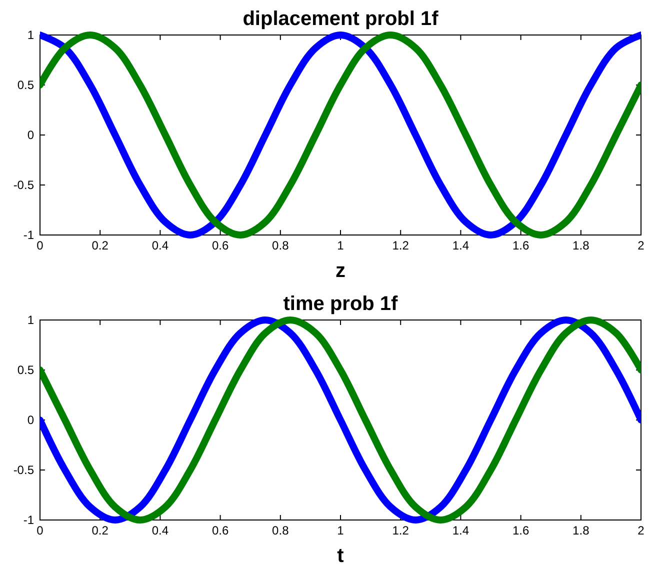 Image resolution: width=663 pixels, height=571 pixels. Describe the element at coordinates (340, 19) in the screenshot. I see `chart-title: diplacement probl 1f` at that location.